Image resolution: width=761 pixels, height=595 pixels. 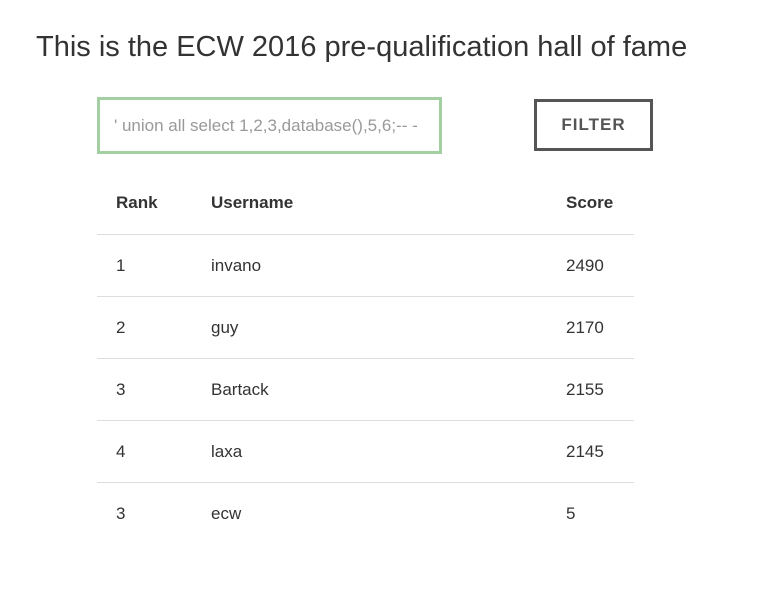 What do you see at coordinates (600, 203) in the screenshot?
I see `column-header-score: Score` at bounding box center [600, 203].